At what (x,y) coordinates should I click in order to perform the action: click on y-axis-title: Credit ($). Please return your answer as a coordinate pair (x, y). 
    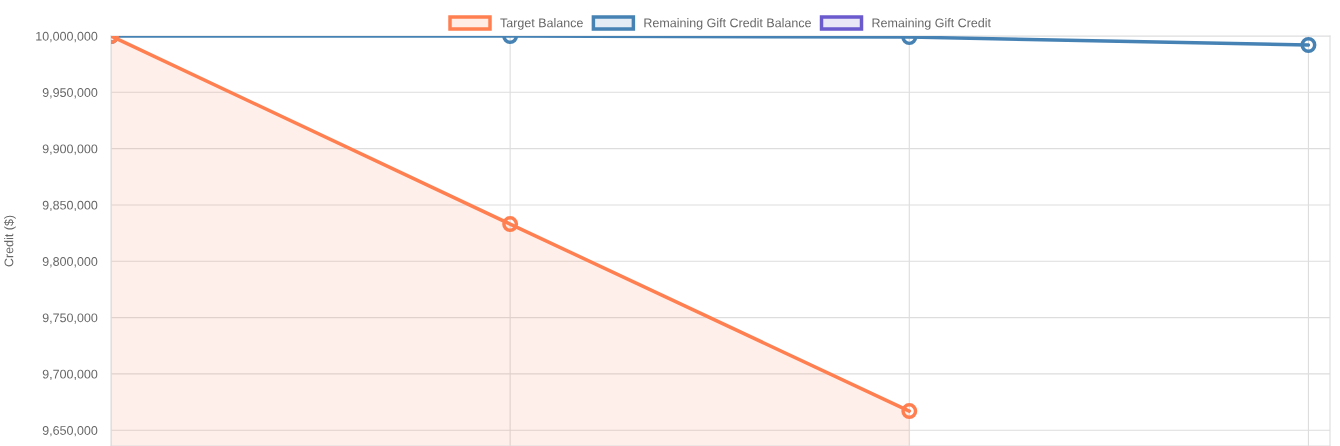
    Looking at the image, I should click on (9, 241).